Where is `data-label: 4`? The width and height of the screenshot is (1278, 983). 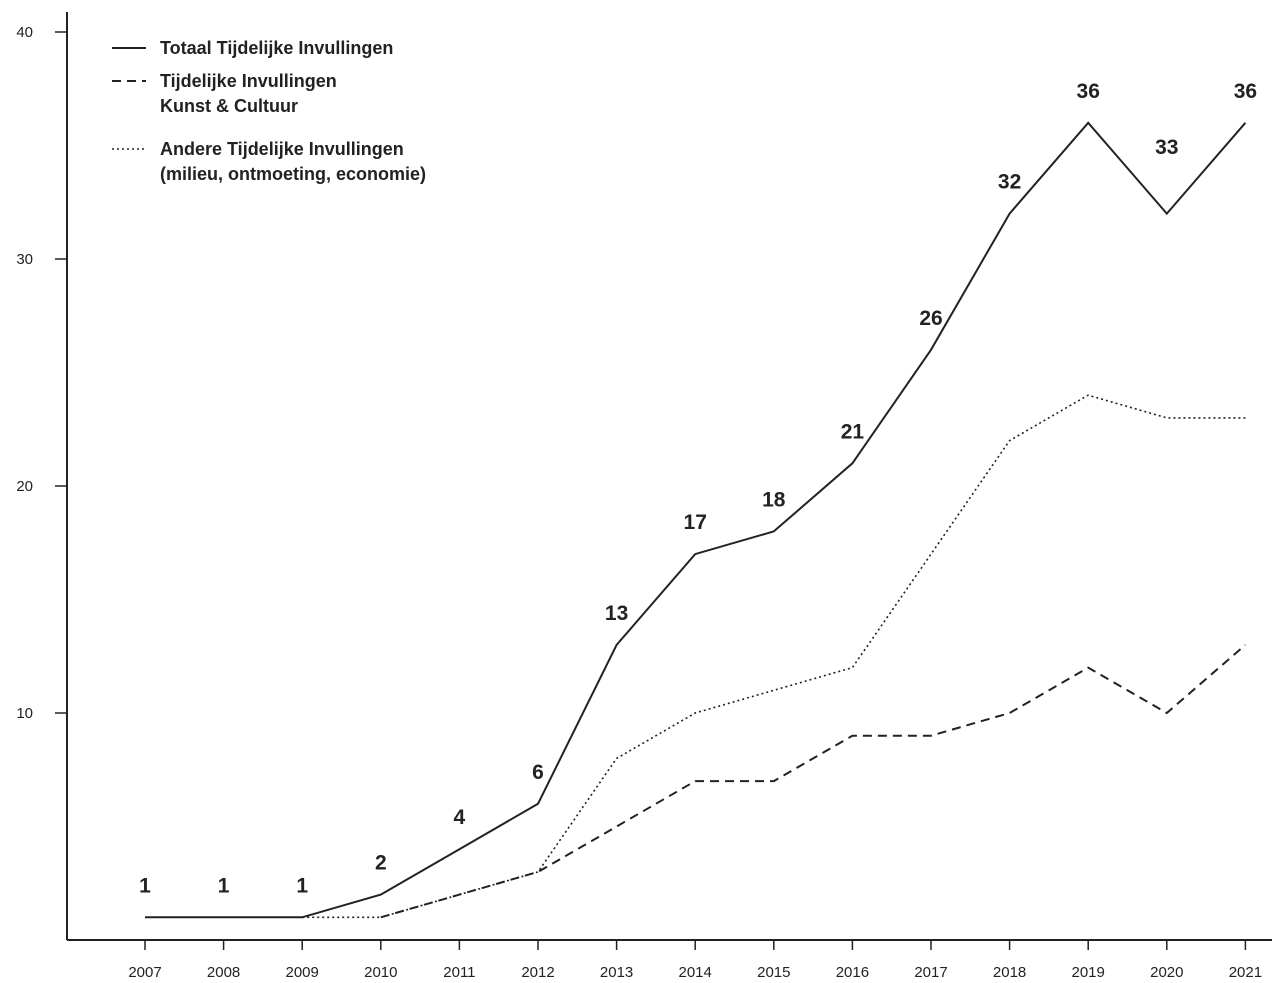 data-label: 4 is located at coordinates (460, 817).